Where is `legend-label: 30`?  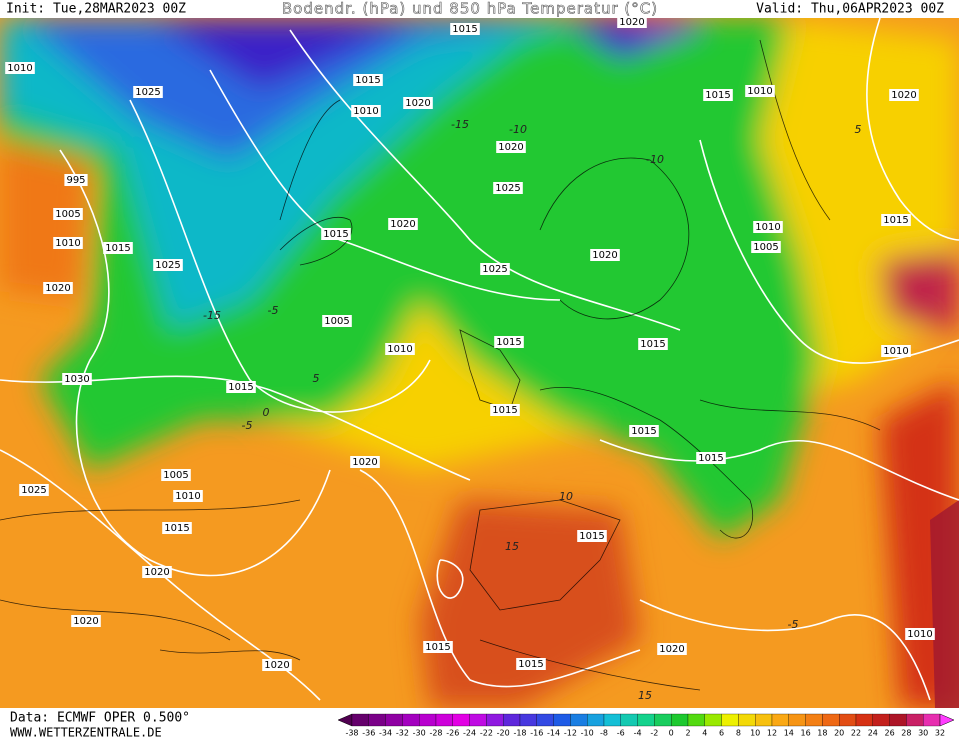 legend-label: 30 is located at coordinates (923, 733).